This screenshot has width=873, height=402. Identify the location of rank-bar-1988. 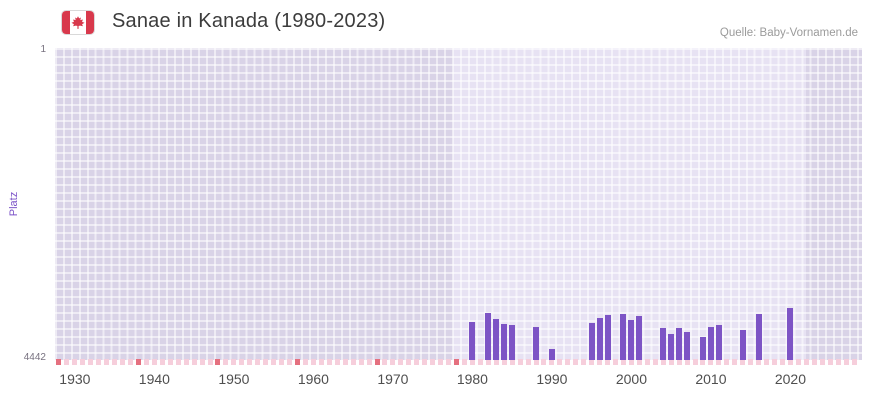
(536, 343).